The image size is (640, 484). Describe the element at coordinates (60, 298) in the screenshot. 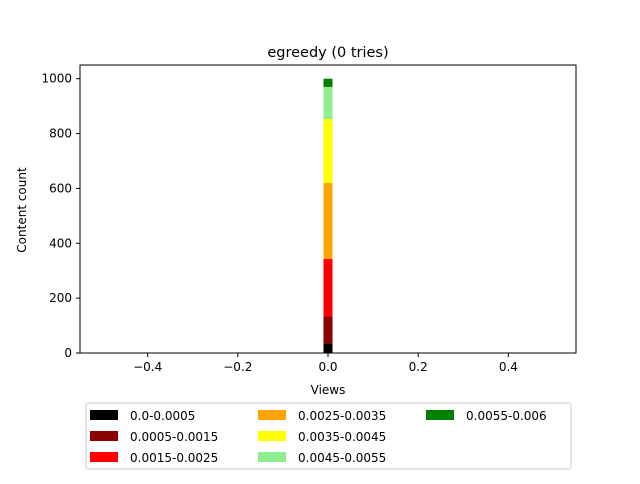

I see `y-tick-label: 200` at that location.